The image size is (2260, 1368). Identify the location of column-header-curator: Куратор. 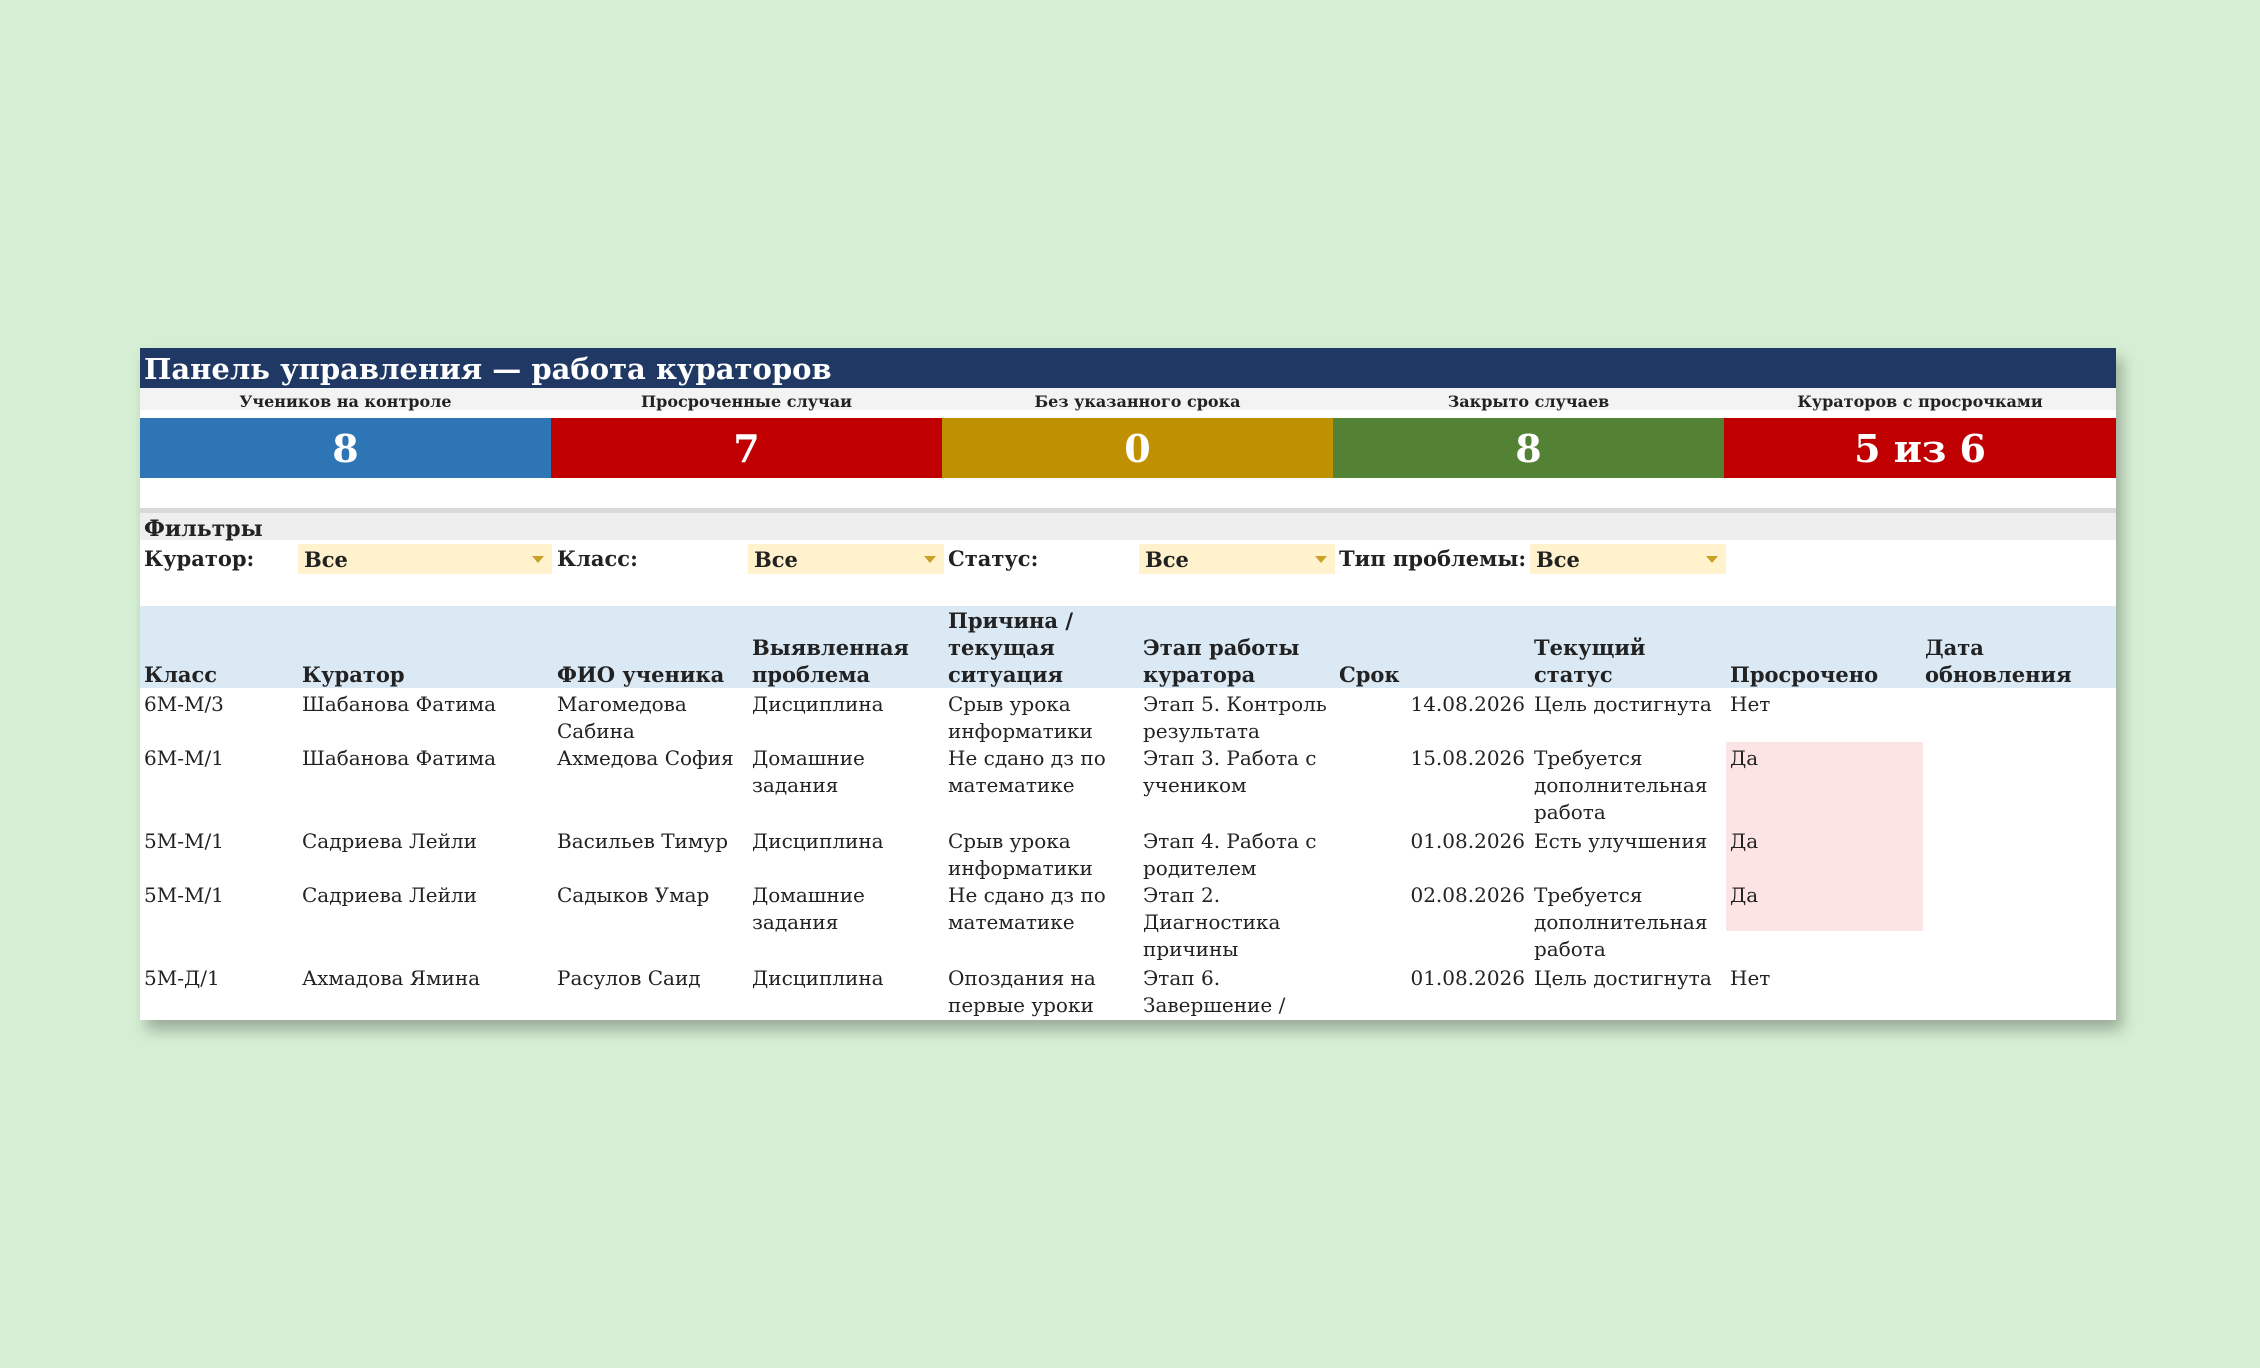
(353, 674).